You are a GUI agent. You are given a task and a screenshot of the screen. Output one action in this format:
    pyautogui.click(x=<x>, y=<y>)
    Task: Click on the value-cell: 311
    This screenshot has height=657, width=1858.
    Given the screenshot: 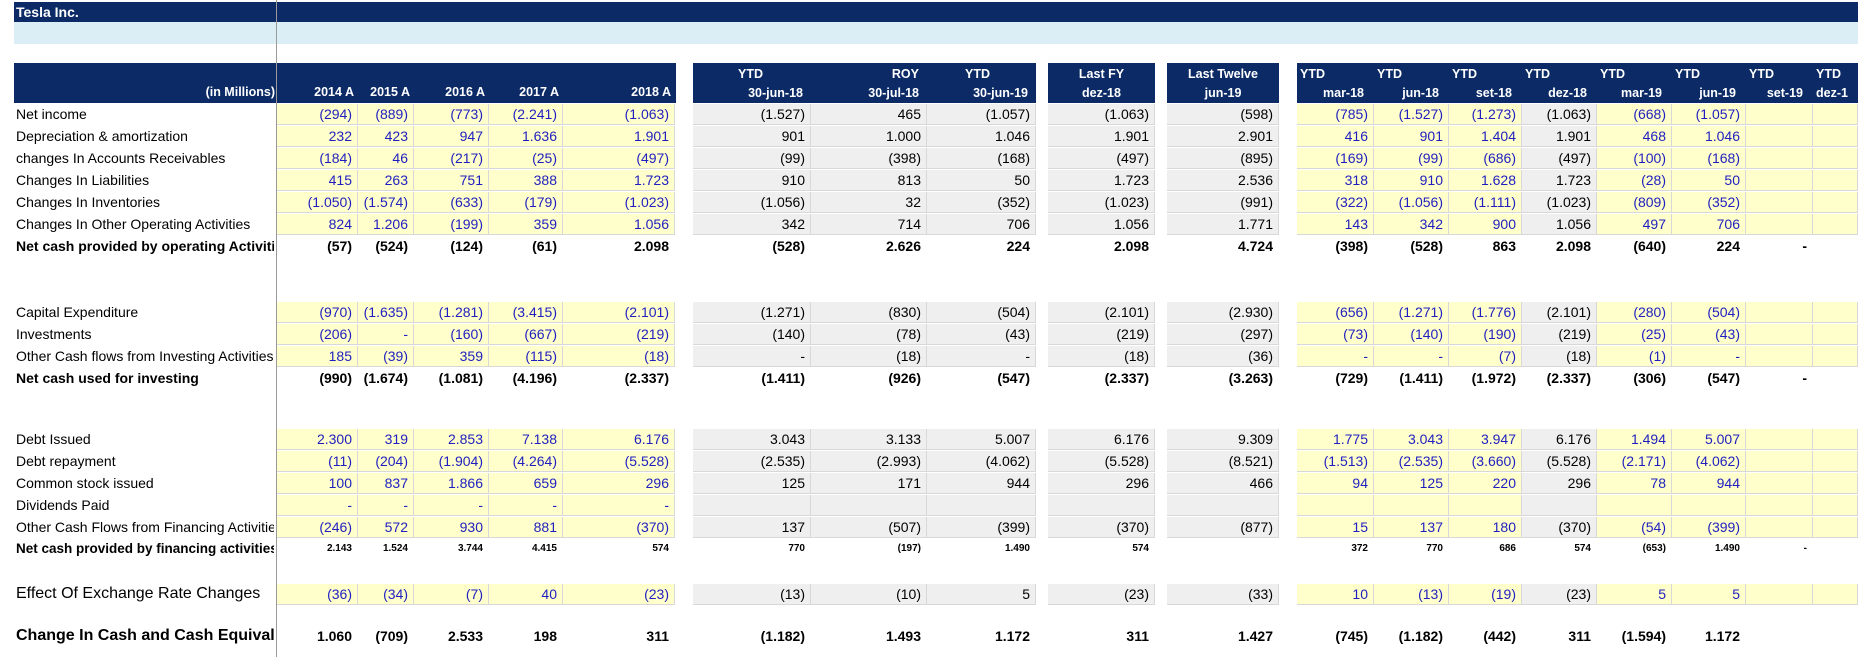 What is the action you would take?
    pyautogui.click(x=657, y=636)
    